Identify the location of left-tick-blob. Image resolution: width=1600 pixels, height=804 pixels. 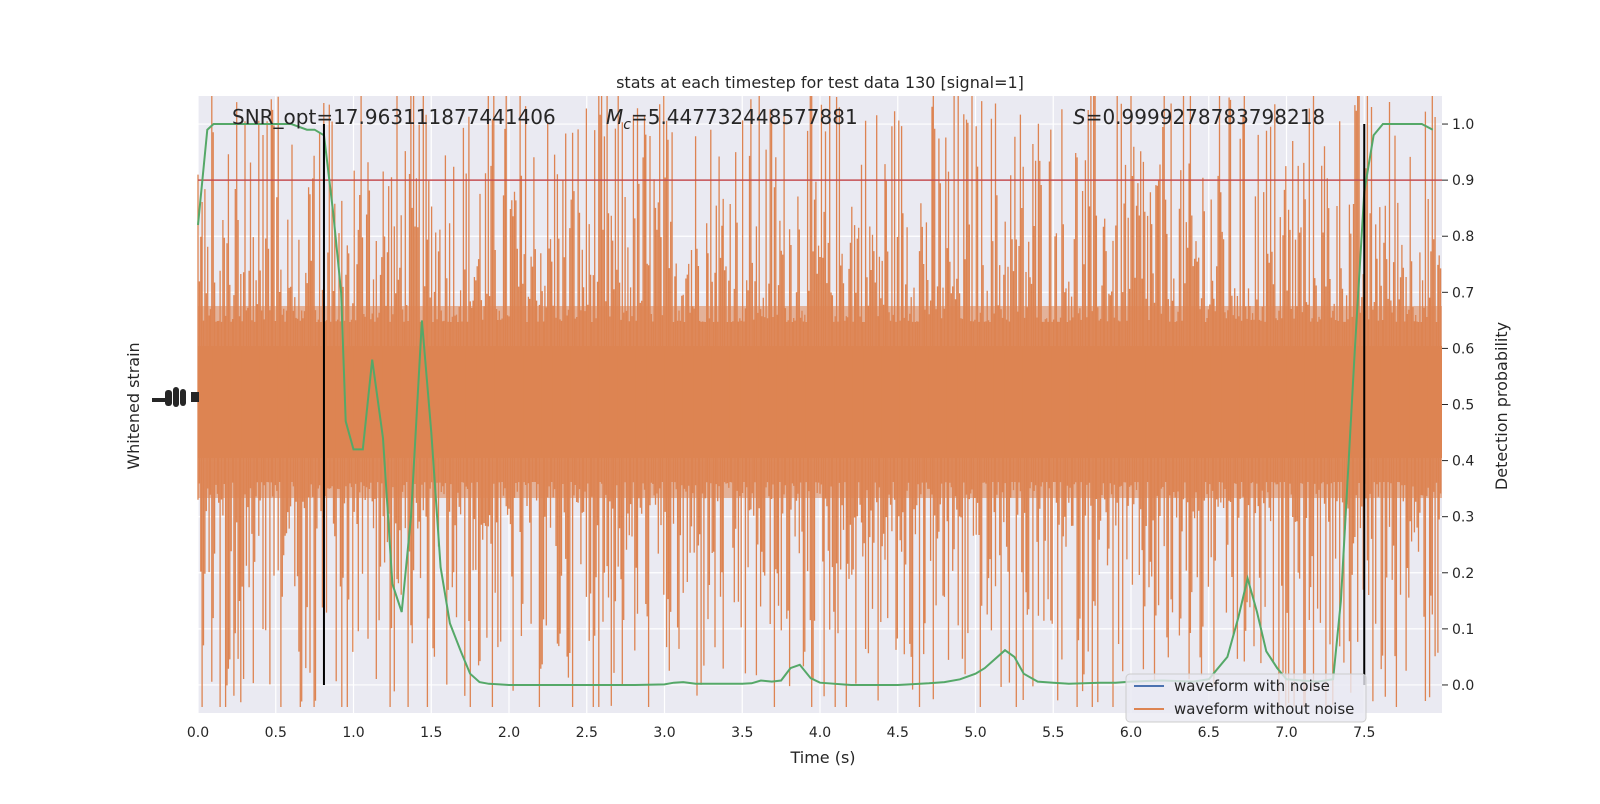
(175, 397).